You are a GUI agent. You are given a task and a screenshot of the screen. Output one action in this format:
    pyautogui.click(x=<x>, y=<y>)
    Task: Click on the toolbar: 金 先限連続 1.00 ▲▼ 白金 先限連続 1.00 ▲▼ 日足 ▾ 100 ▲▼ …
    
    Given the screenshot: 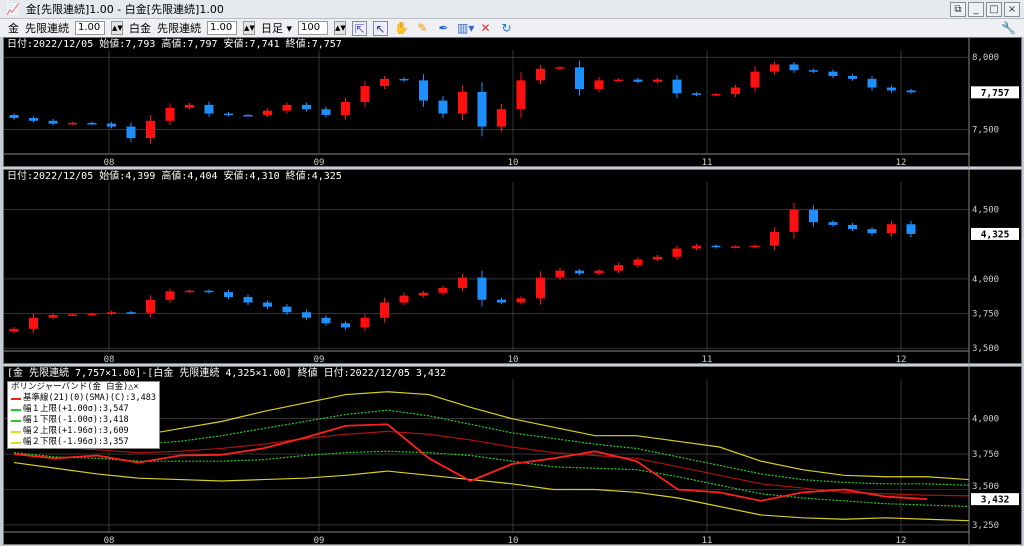 What is the action you would take?
    pyautogui.click(x=512, y=28)
    